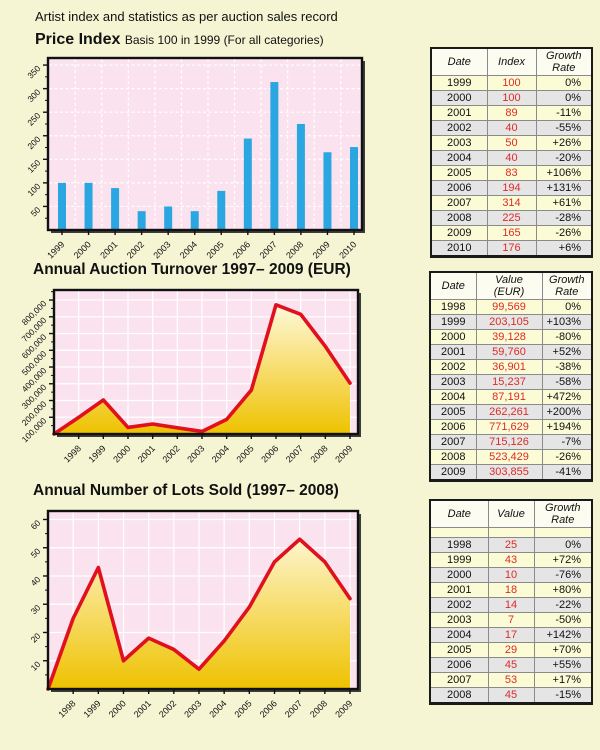 This screenshot has height=750, width=600. What do you see at coordinates (36, 553) in the screenshot?
I see `svg-text: 50` at bounding box center [36, 553].